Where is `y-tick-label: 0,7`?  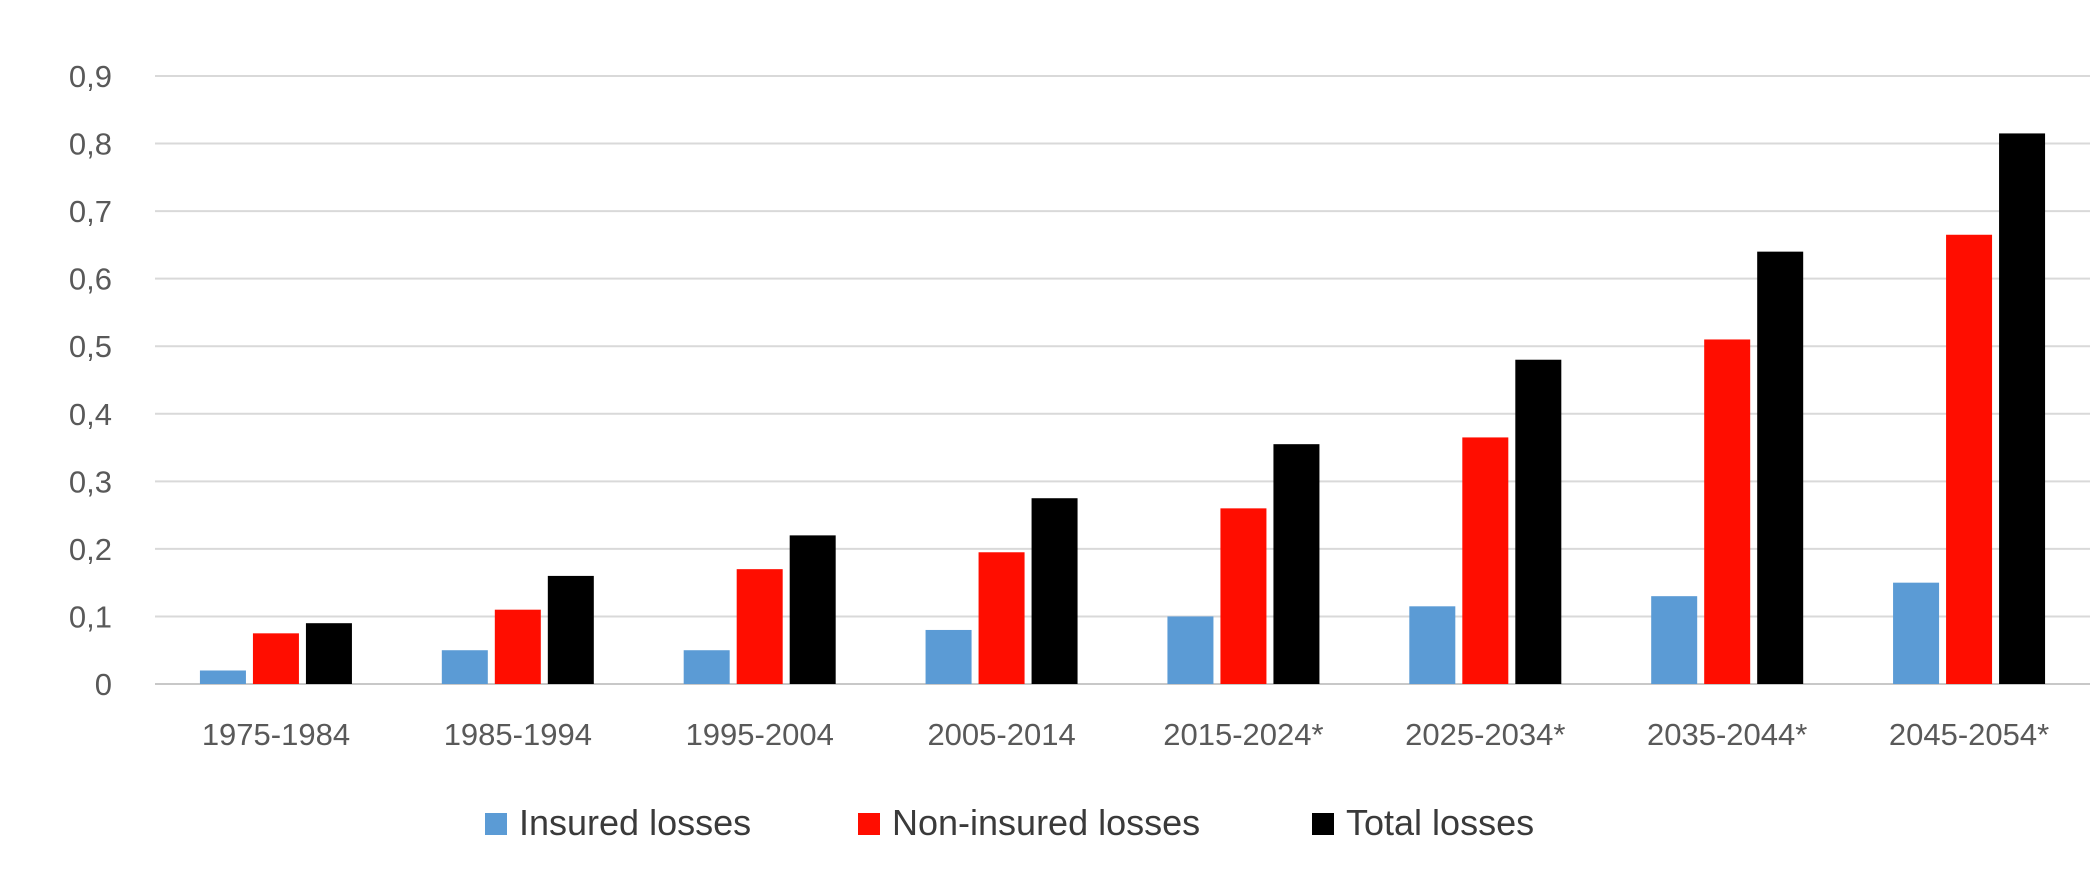
y-tick-label: 0,7 is located at coordinates (90, 211).